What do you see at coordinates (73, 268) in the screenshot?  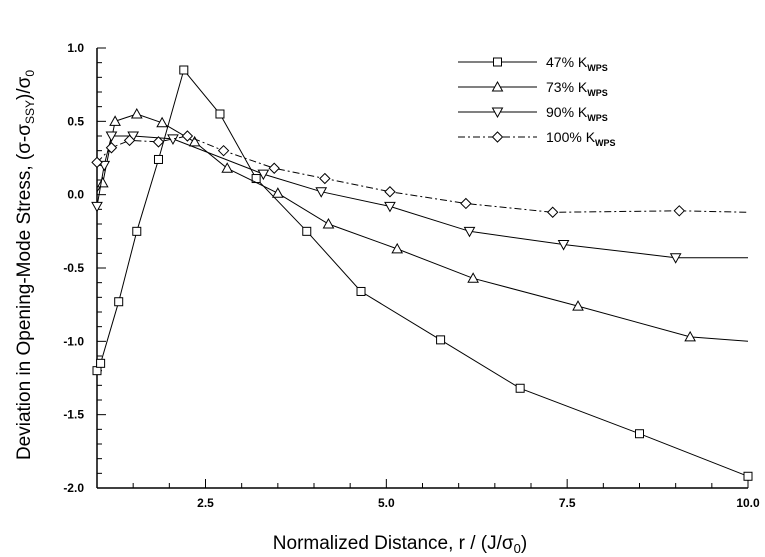 I see `y-tick-label: -0.5` at bounding box center [73, 268].